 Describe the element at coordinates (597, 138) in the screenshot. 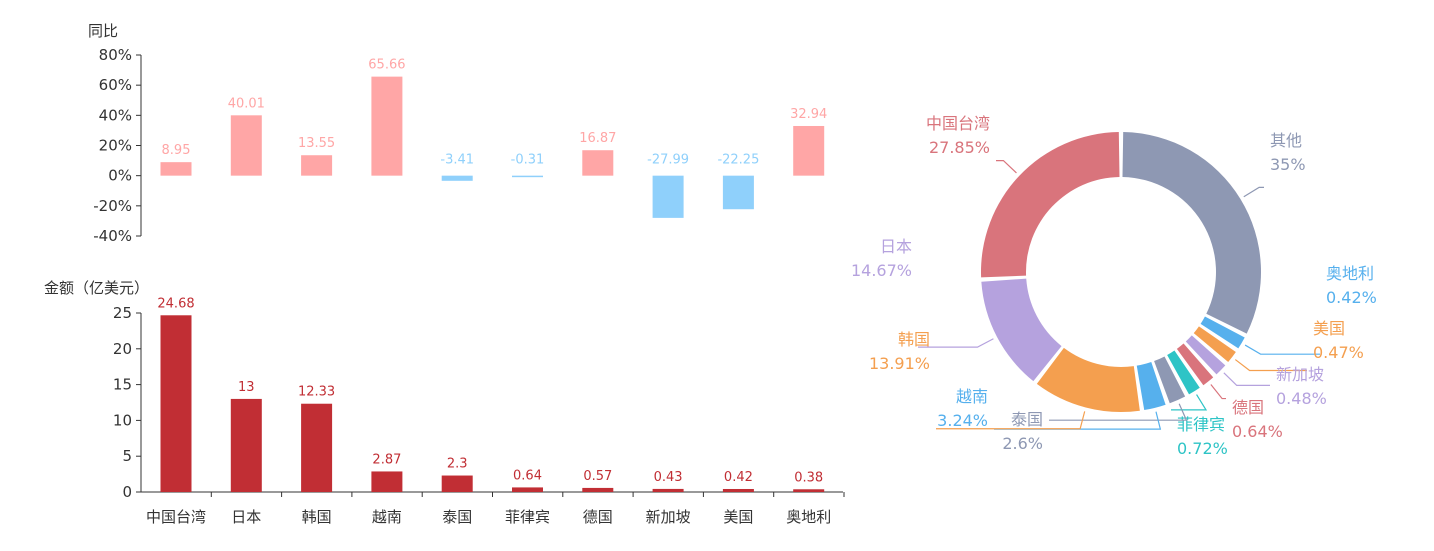

I see `yoy-value-label: 16.87` at that location.